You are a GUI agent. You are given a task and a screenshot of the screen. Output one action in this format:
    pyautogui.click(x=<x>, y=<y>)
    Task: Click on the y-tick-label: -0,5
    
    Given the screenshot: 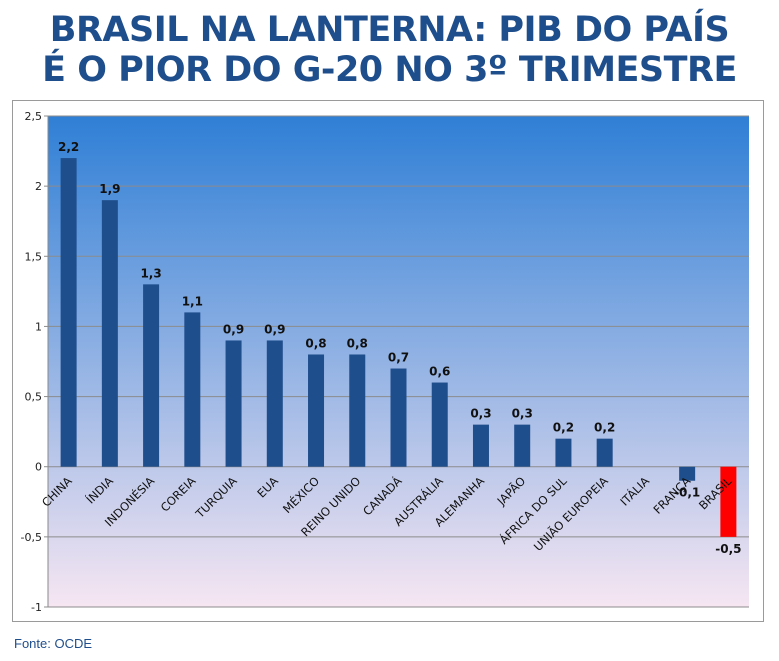 What is the action you would take?
    pyautogui.click(x=31, y=537)
    